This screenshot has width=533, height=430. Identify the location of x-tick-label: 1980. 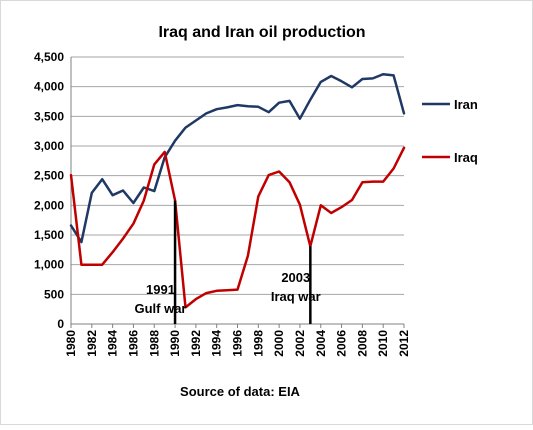
(71, 343).